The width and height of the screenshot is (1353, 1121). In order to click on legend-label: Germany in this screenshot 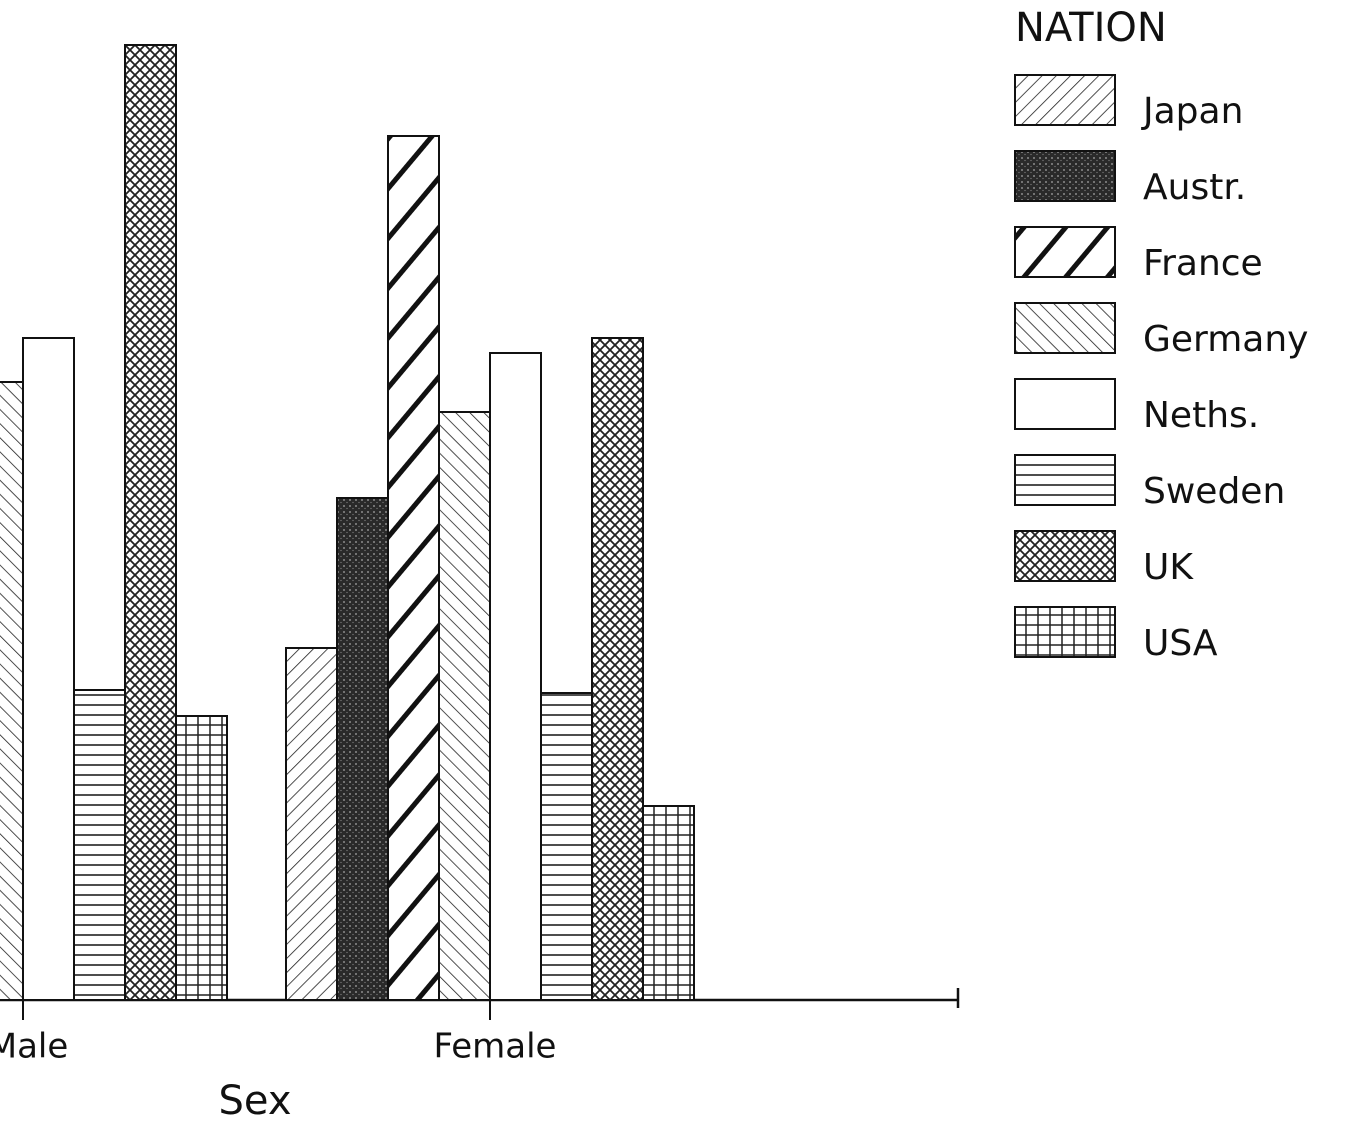, I will do `click(1225, 339)`.